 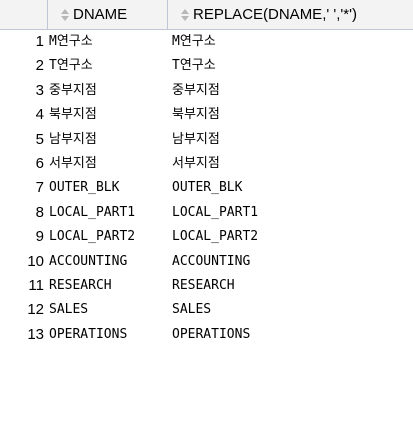 What do you see at coordinates (275, 14) in the screenshot?
I see `column-header-replace-label: REPLACE(DNAME,' ','*')` at bounding box center [275, 14].